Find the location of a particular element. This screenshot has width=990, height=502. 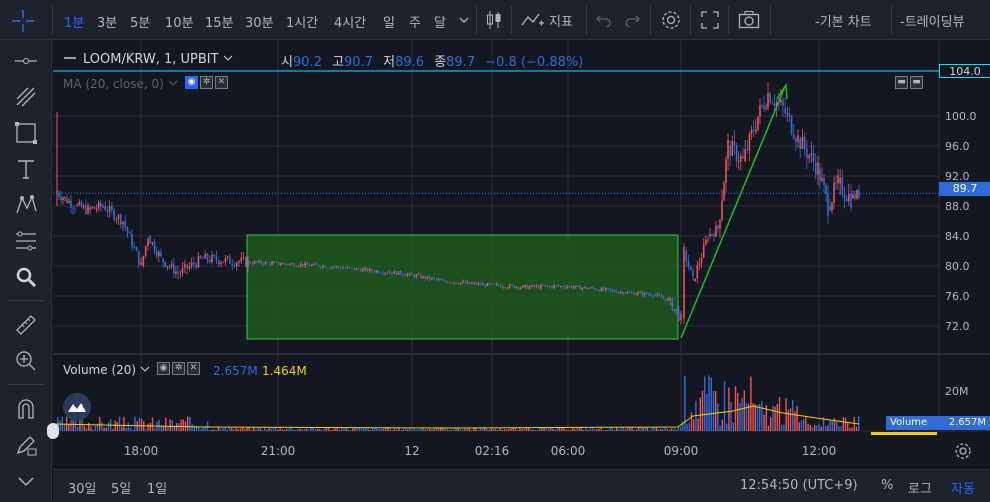

symbol-name: LOOM/KRW, 1, UPBIT is located at coordinates (151, 59).